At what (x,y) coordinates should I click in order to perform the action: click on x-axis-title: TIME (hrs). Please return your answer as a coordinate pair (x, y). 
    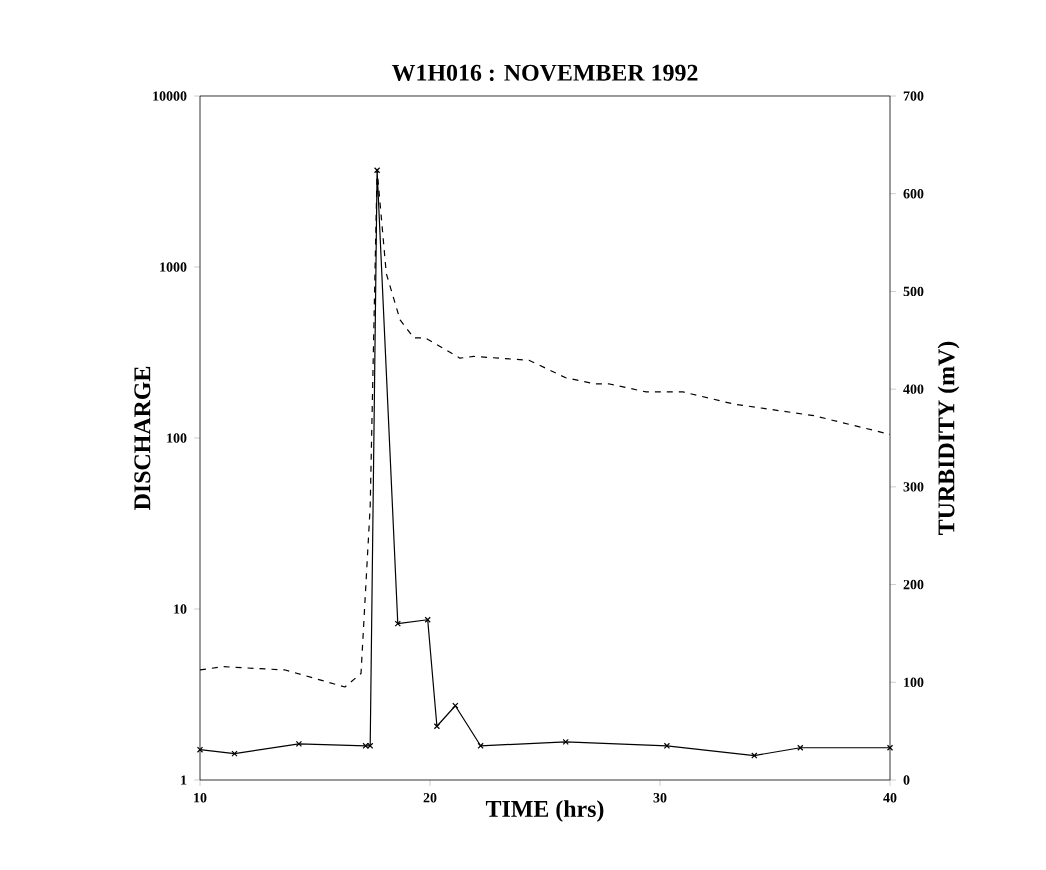
    Looking at the image, I should click on (544, 811).